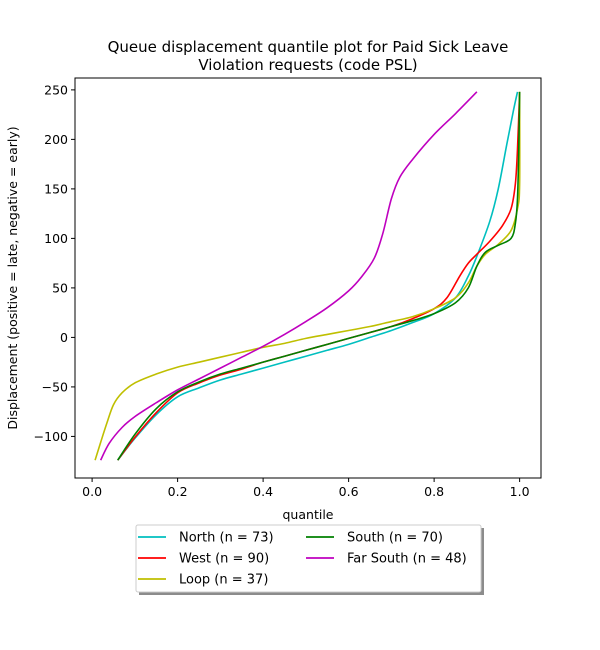  Describe the element at coordinates (55, 386) in the screenshot. I see `y-tick-label: −50` at that location.